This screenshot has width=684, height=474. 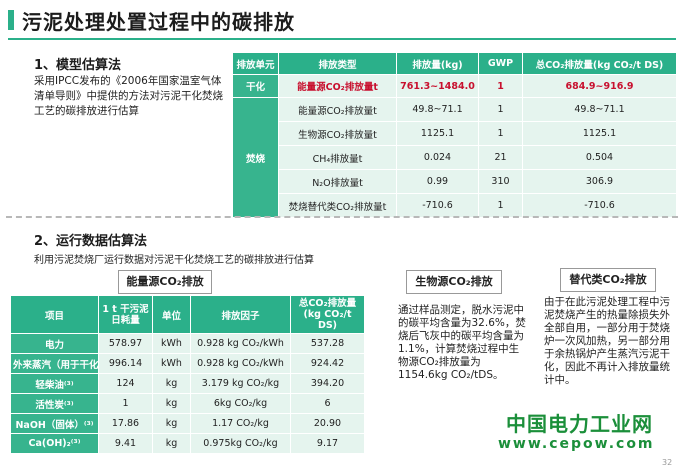 What do you see at coordinates (576, 444) in the screenshot?
I see `watermark-url: www.cepow.com` at bounding box center [576, 444].